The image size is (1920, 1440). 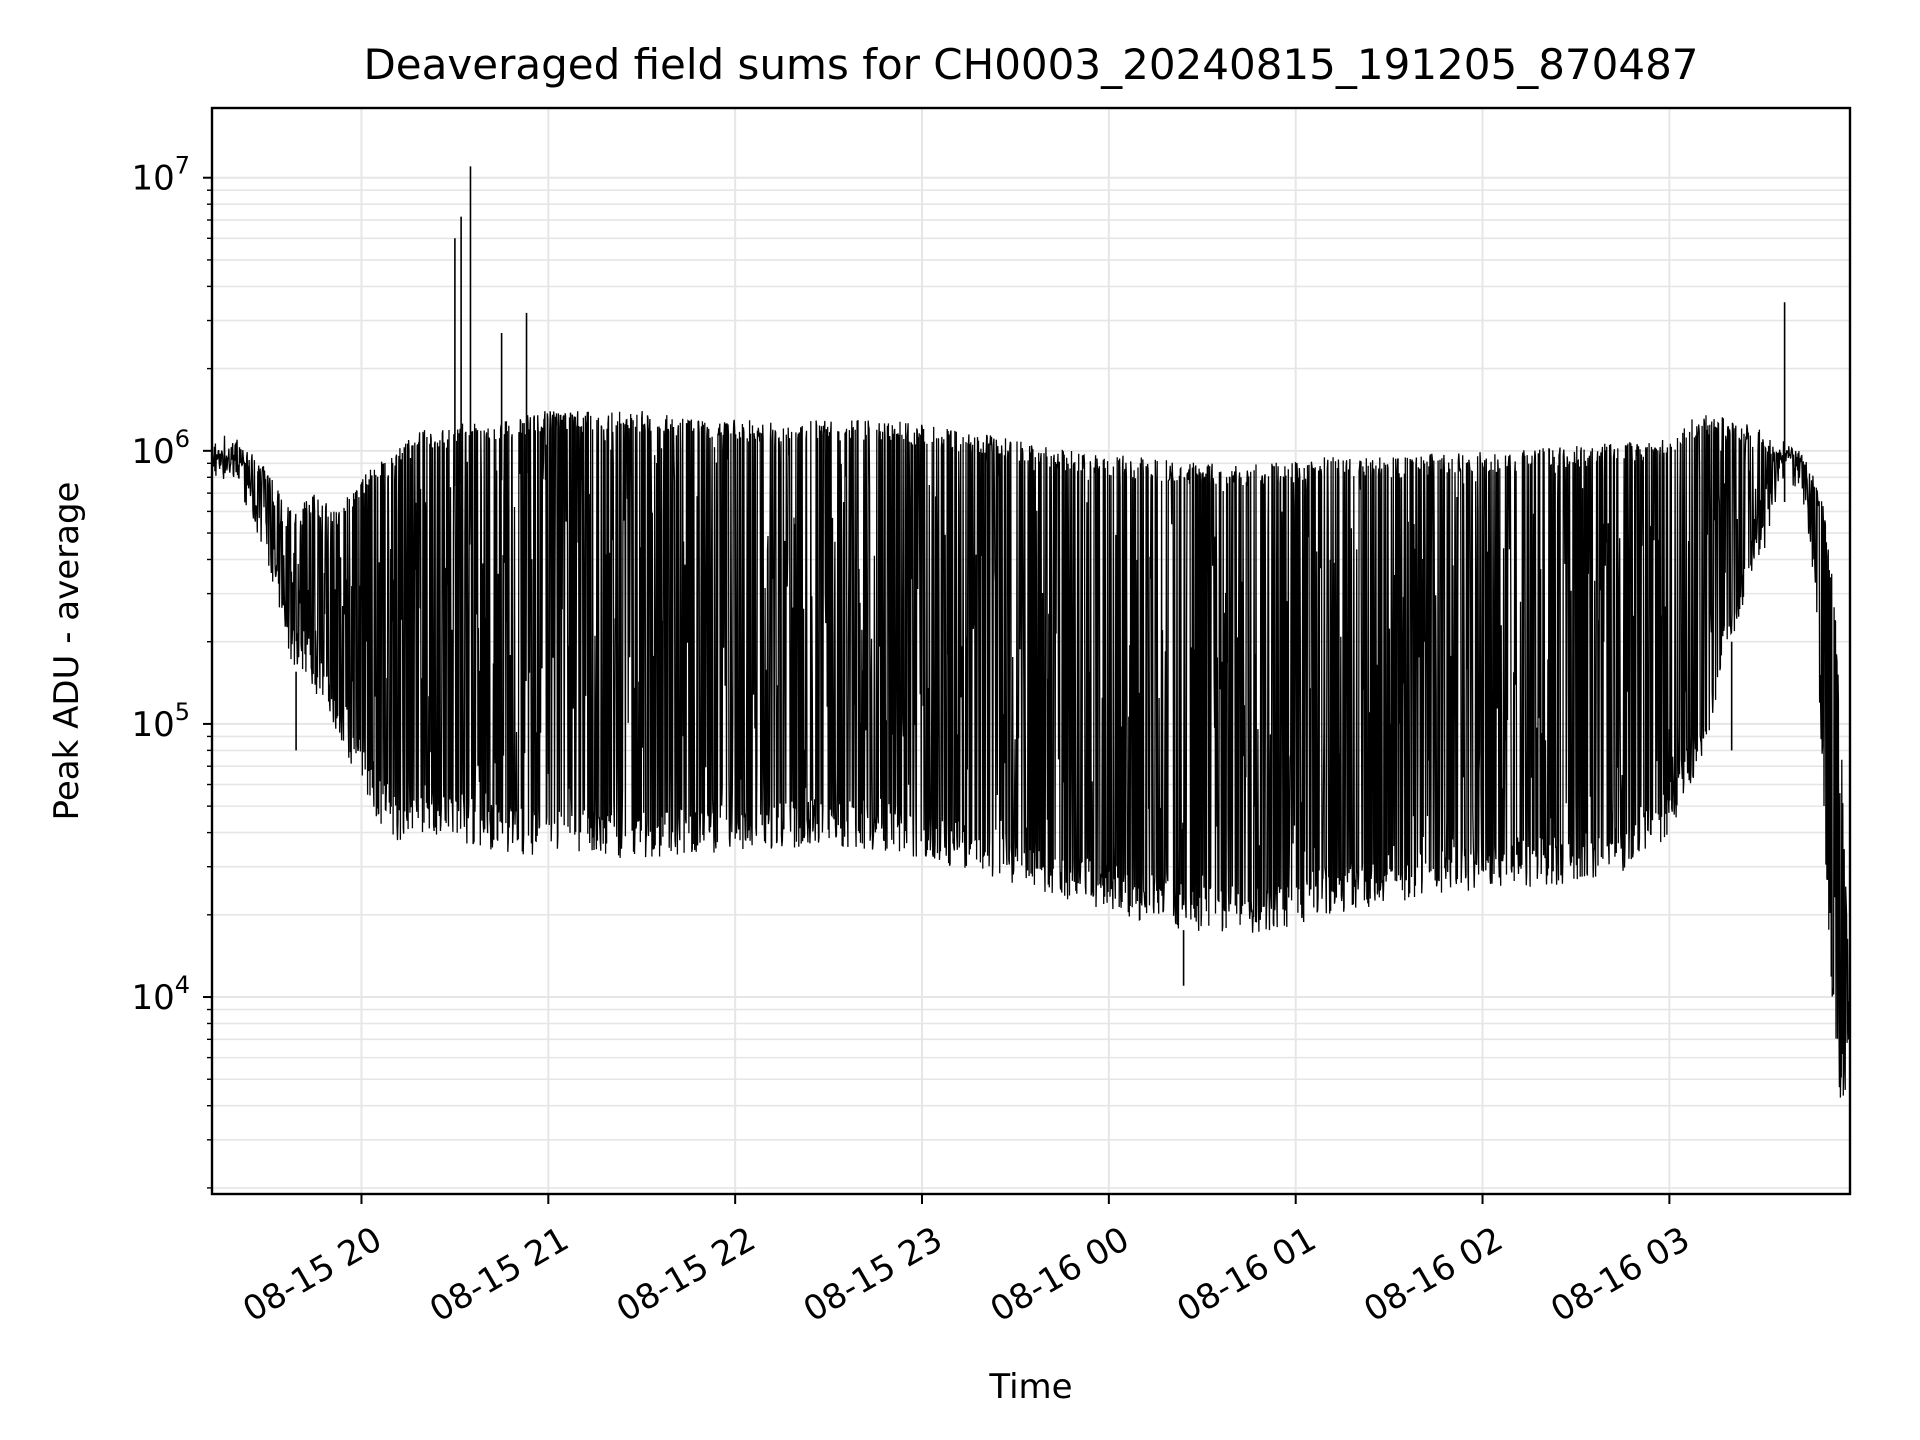 I want to click on y-tick-exponent: 7, so click(x=182, y=166).